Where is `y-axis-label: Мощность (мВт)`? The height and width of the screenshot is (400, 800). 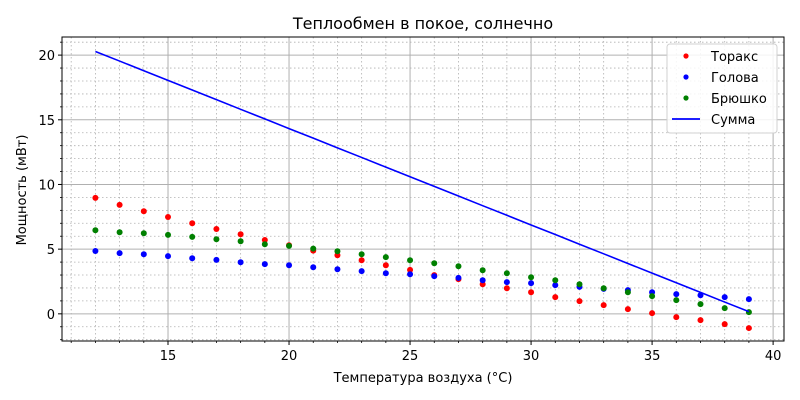 y-axis-label: Мощность (мВт) is located at coordinates (22, 190).